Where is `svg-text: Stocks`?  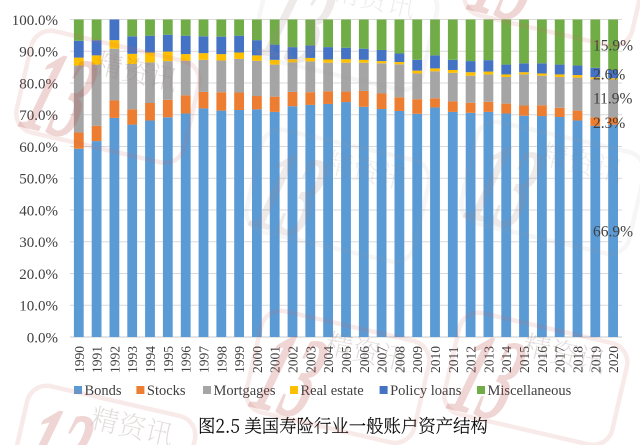
svg-text: Stocks is located at coordinates (166, 391).